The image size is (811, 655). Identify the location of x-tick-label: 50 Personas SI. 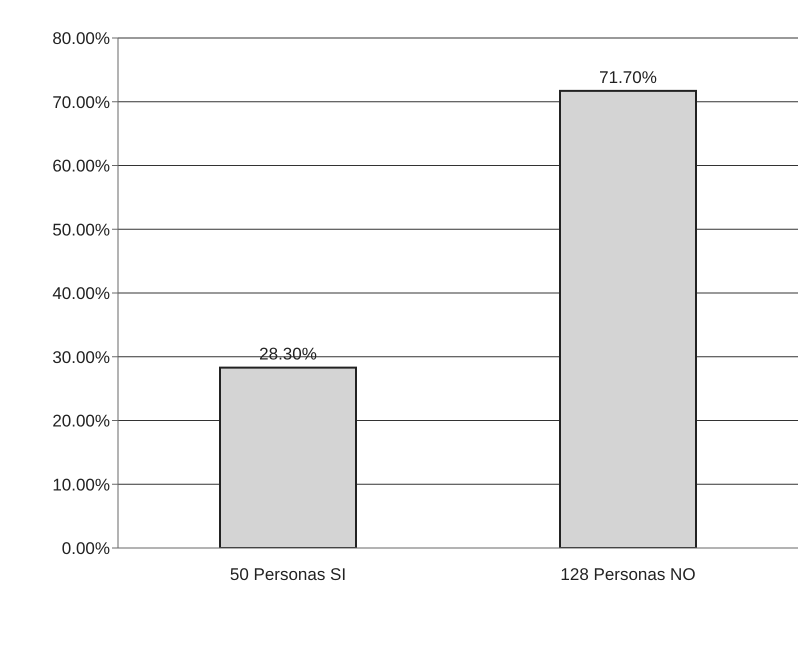
(288, 574).